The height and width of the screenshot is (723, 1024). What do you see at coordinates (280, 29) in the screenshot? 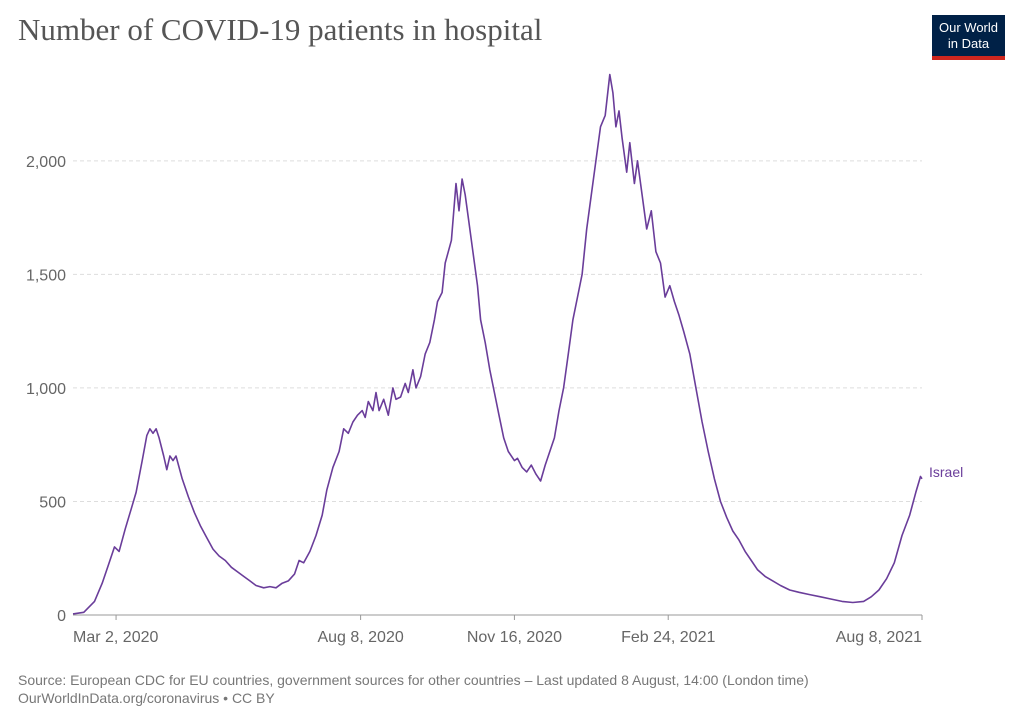
I see `chart-title: Number of COVID-19 patients in hospital` at bounding box center [280, 29].